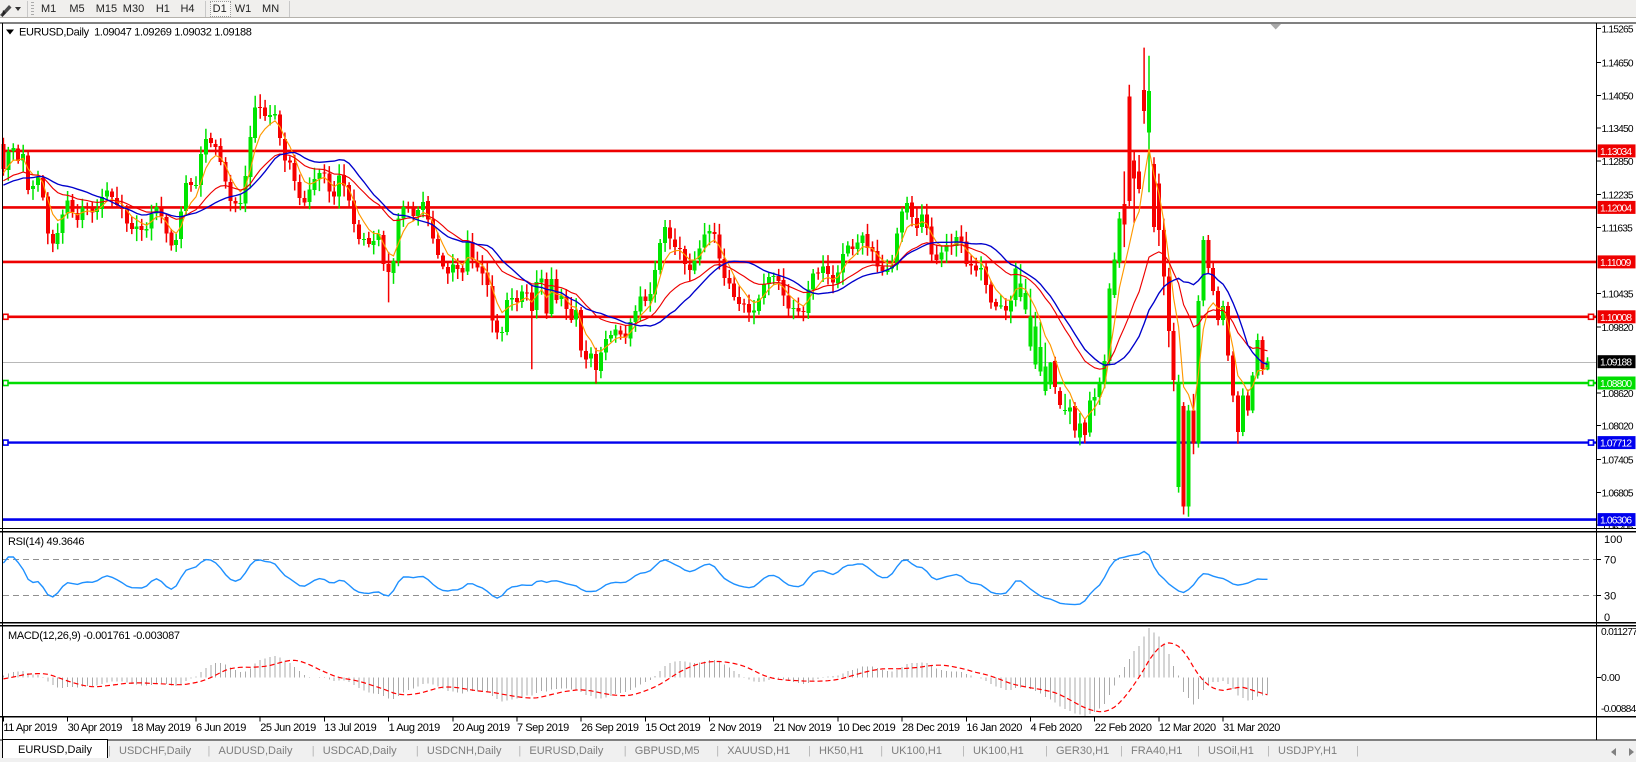  Describe the element at coordinates (30, 728) in the screenshot. I see `svg-text: 11 Apr 2019` at that location.